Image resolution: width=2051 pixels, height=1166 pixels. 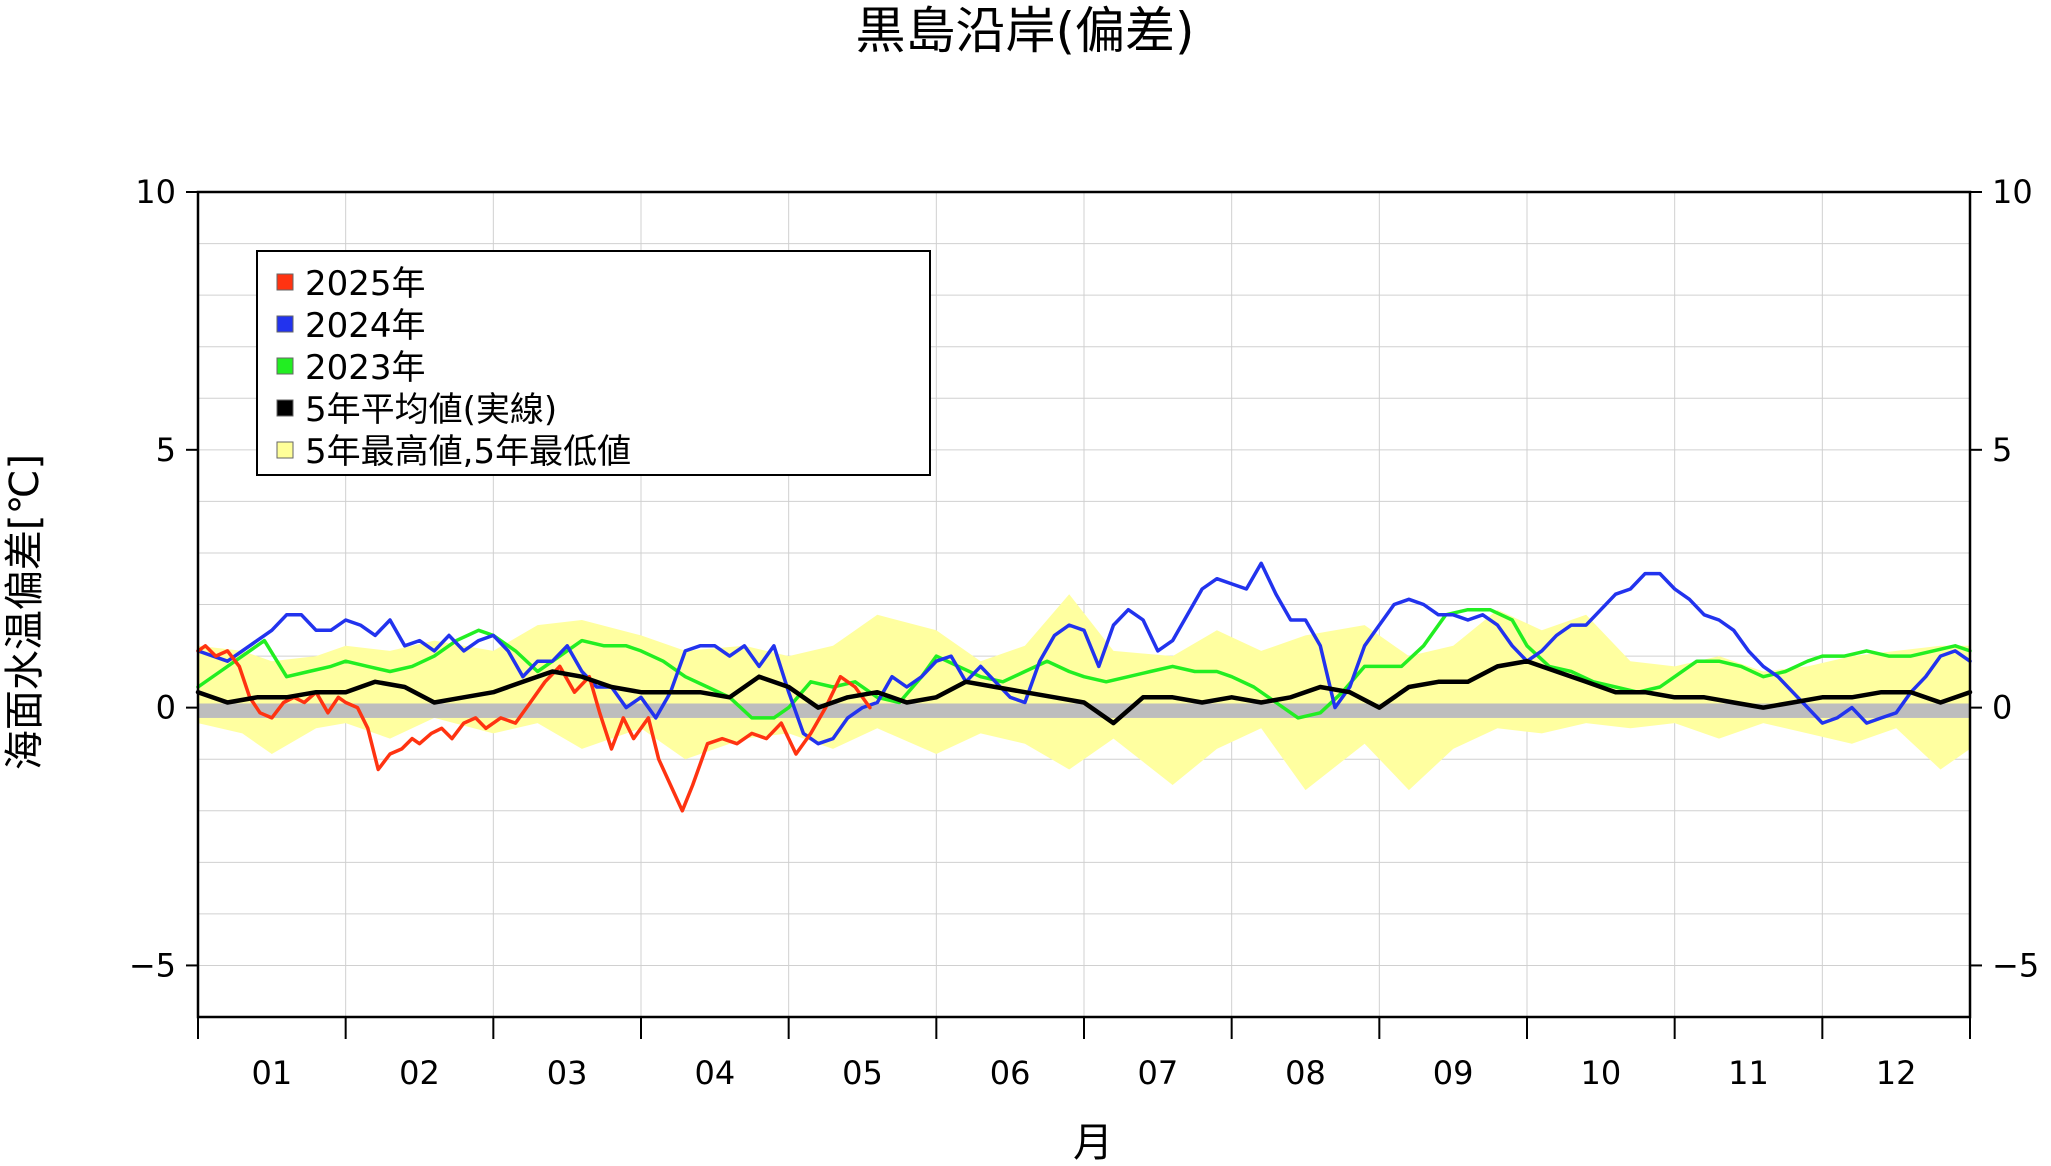 I want to click on legend-label: 2023年, so click(x=365, y=368).